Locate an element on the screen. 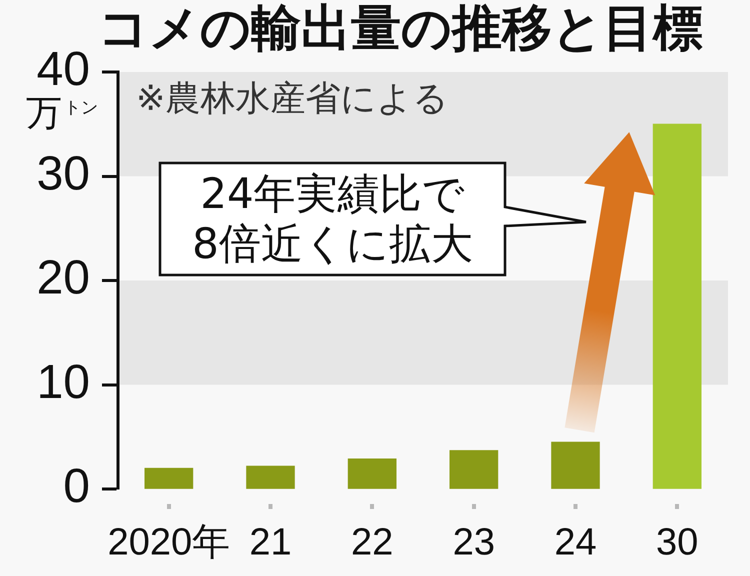  y-tick-label: 40 is located at coordinates (63, 69).